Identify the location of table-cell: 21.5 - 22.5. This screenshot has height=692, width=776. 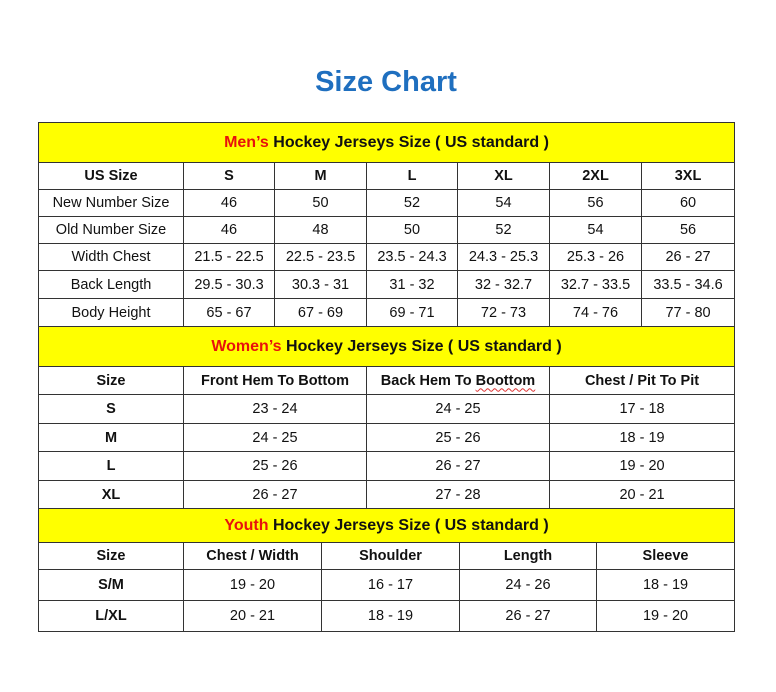
(229, 257).